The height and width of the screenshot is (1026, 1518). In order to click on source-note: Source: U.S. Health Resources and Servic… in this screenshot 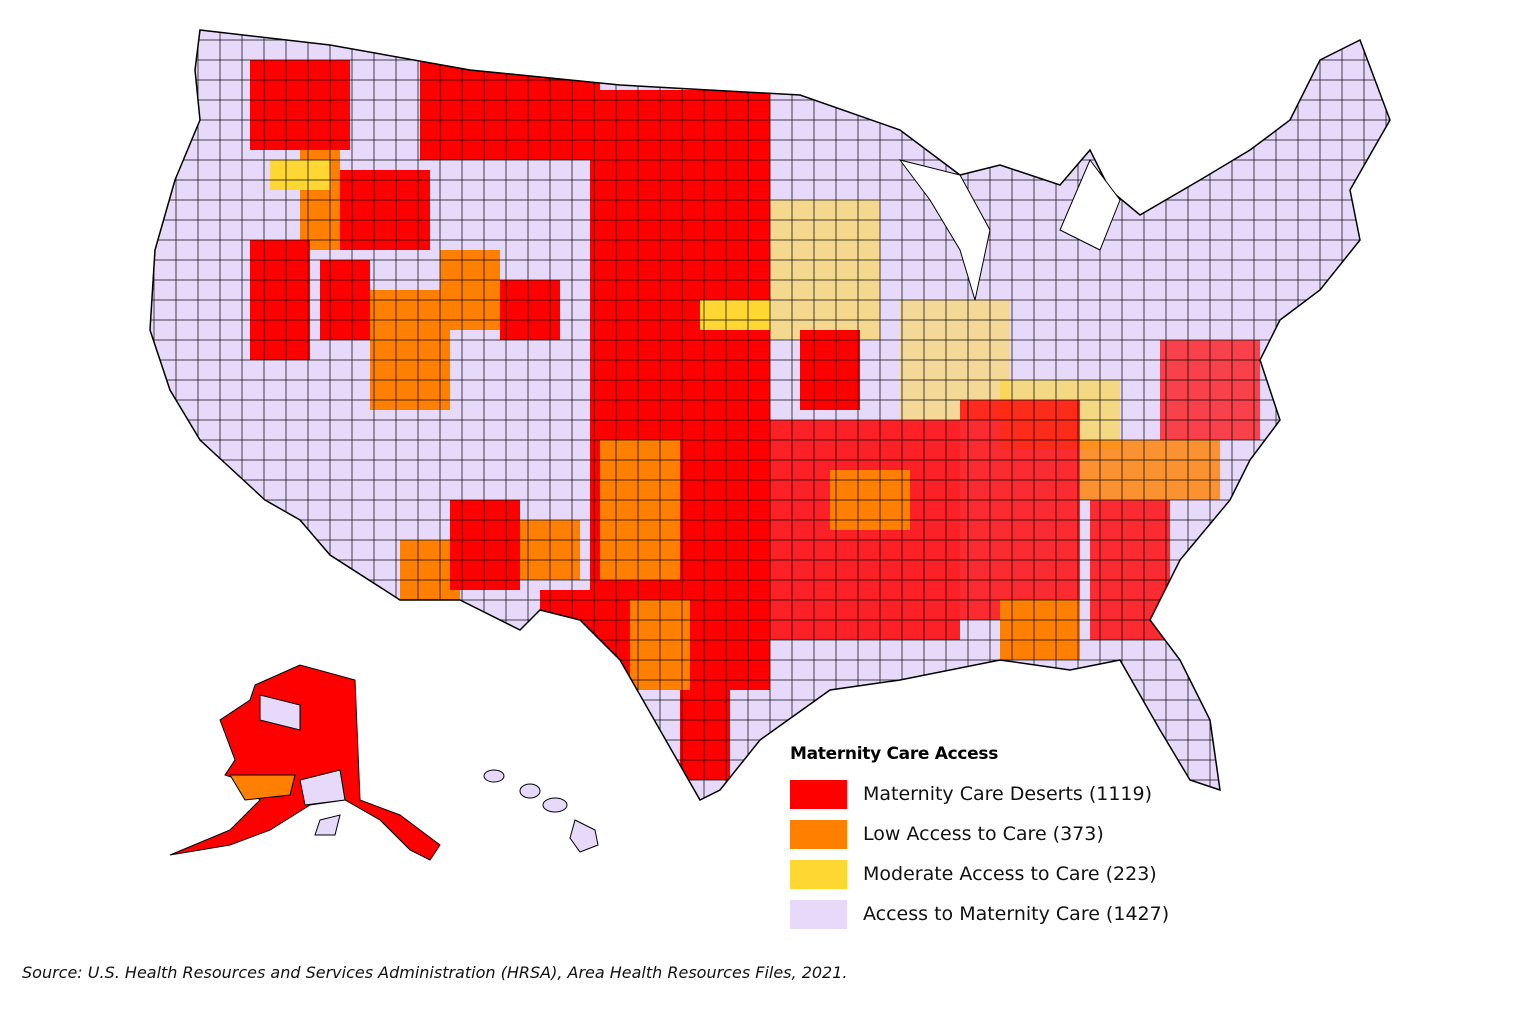, I will do `click(435, 972)`.